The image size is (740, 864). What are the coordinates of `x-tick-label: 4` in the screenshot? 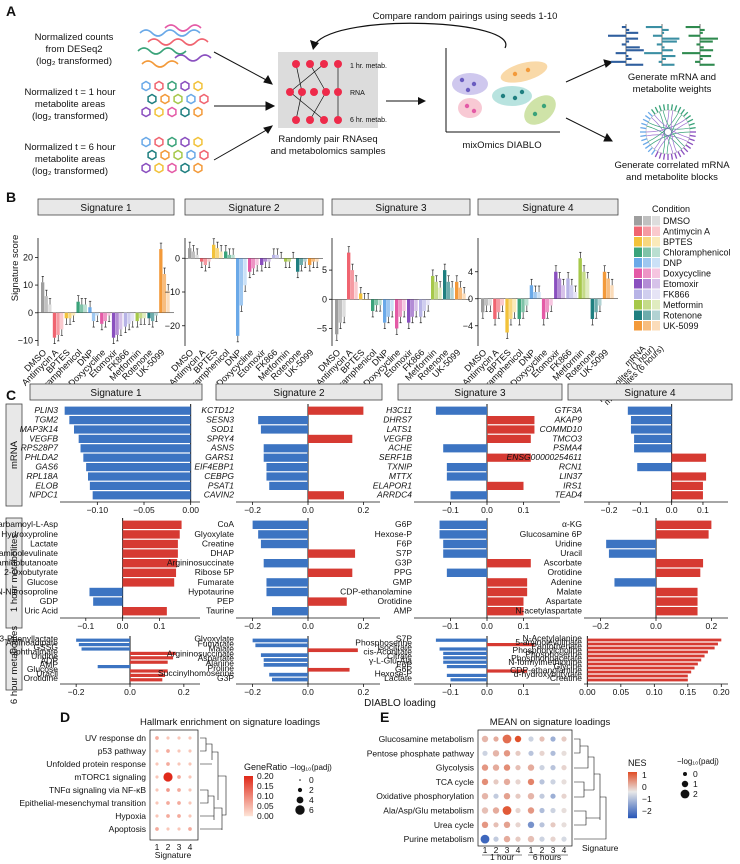 It's located at (190, 847).